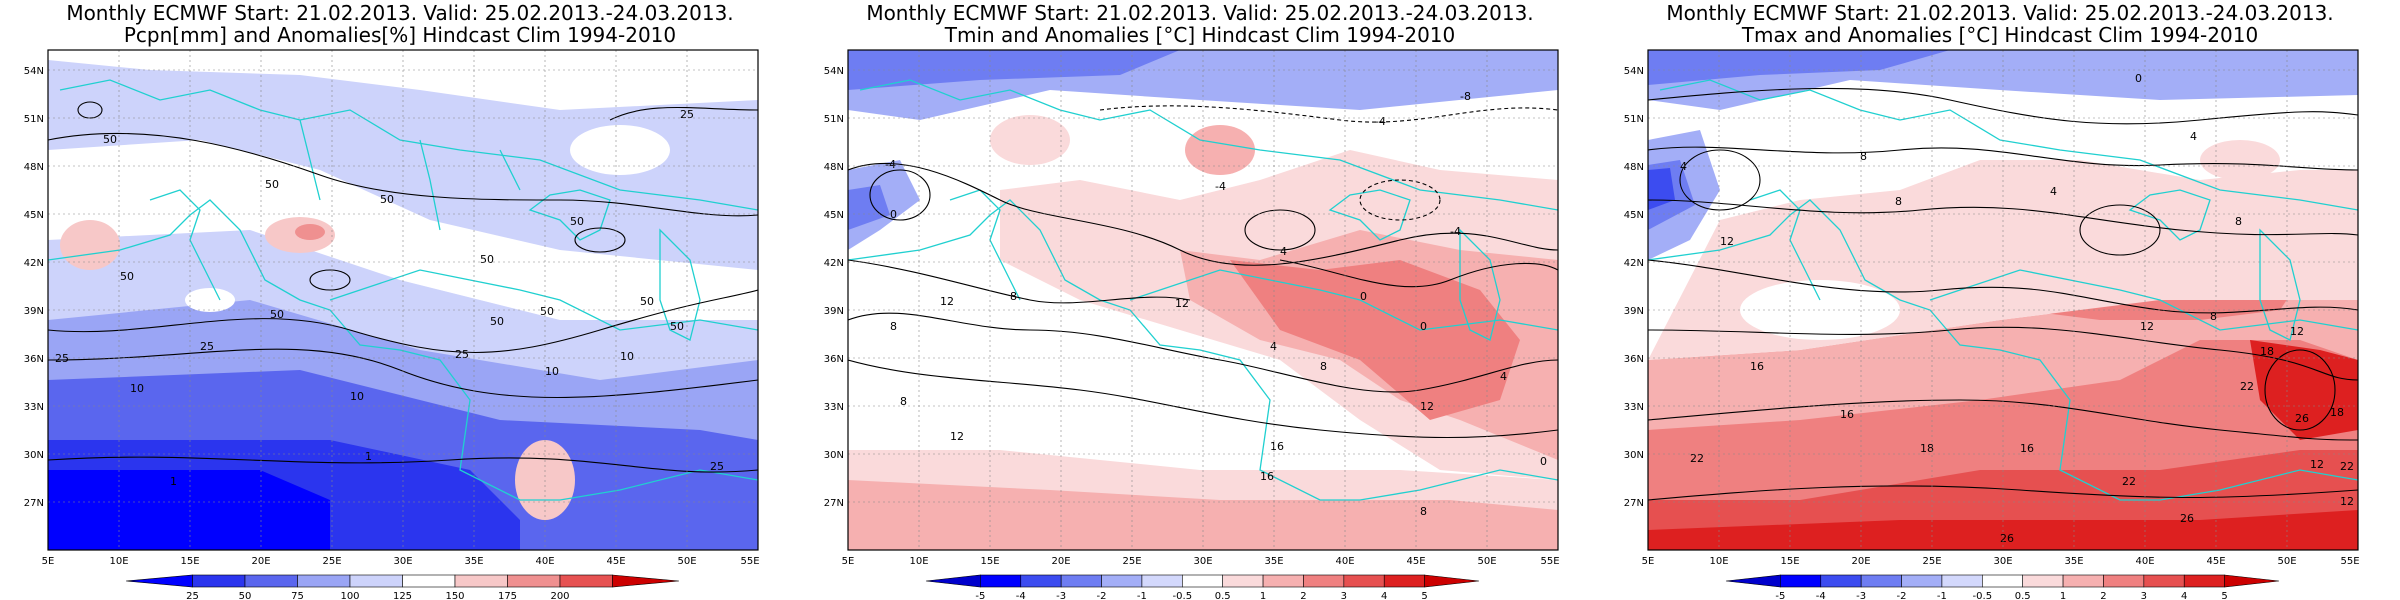 The width and height of the screenshot is (2400, 600). What do you see at coordinates (749, 561) in the screenshot?
I see `svg-text: 55E` at bounding box center [749, 561].